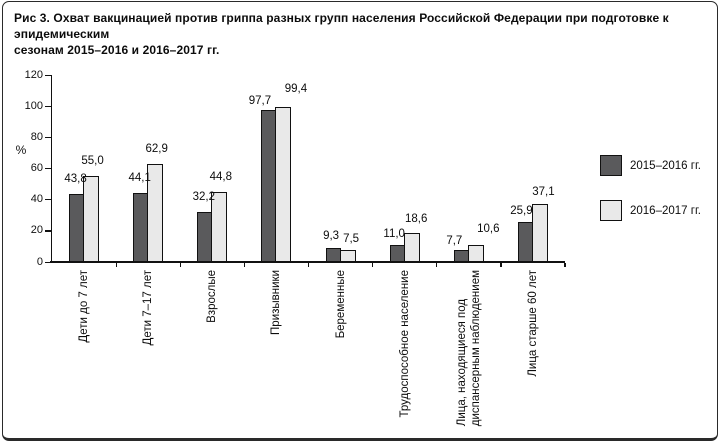 The width and height of the screenshot is (720, 443). Describe the element at coordinates (351, 239) in the screenshot. I see `value-label-2016-2017: 7,5` at that location.